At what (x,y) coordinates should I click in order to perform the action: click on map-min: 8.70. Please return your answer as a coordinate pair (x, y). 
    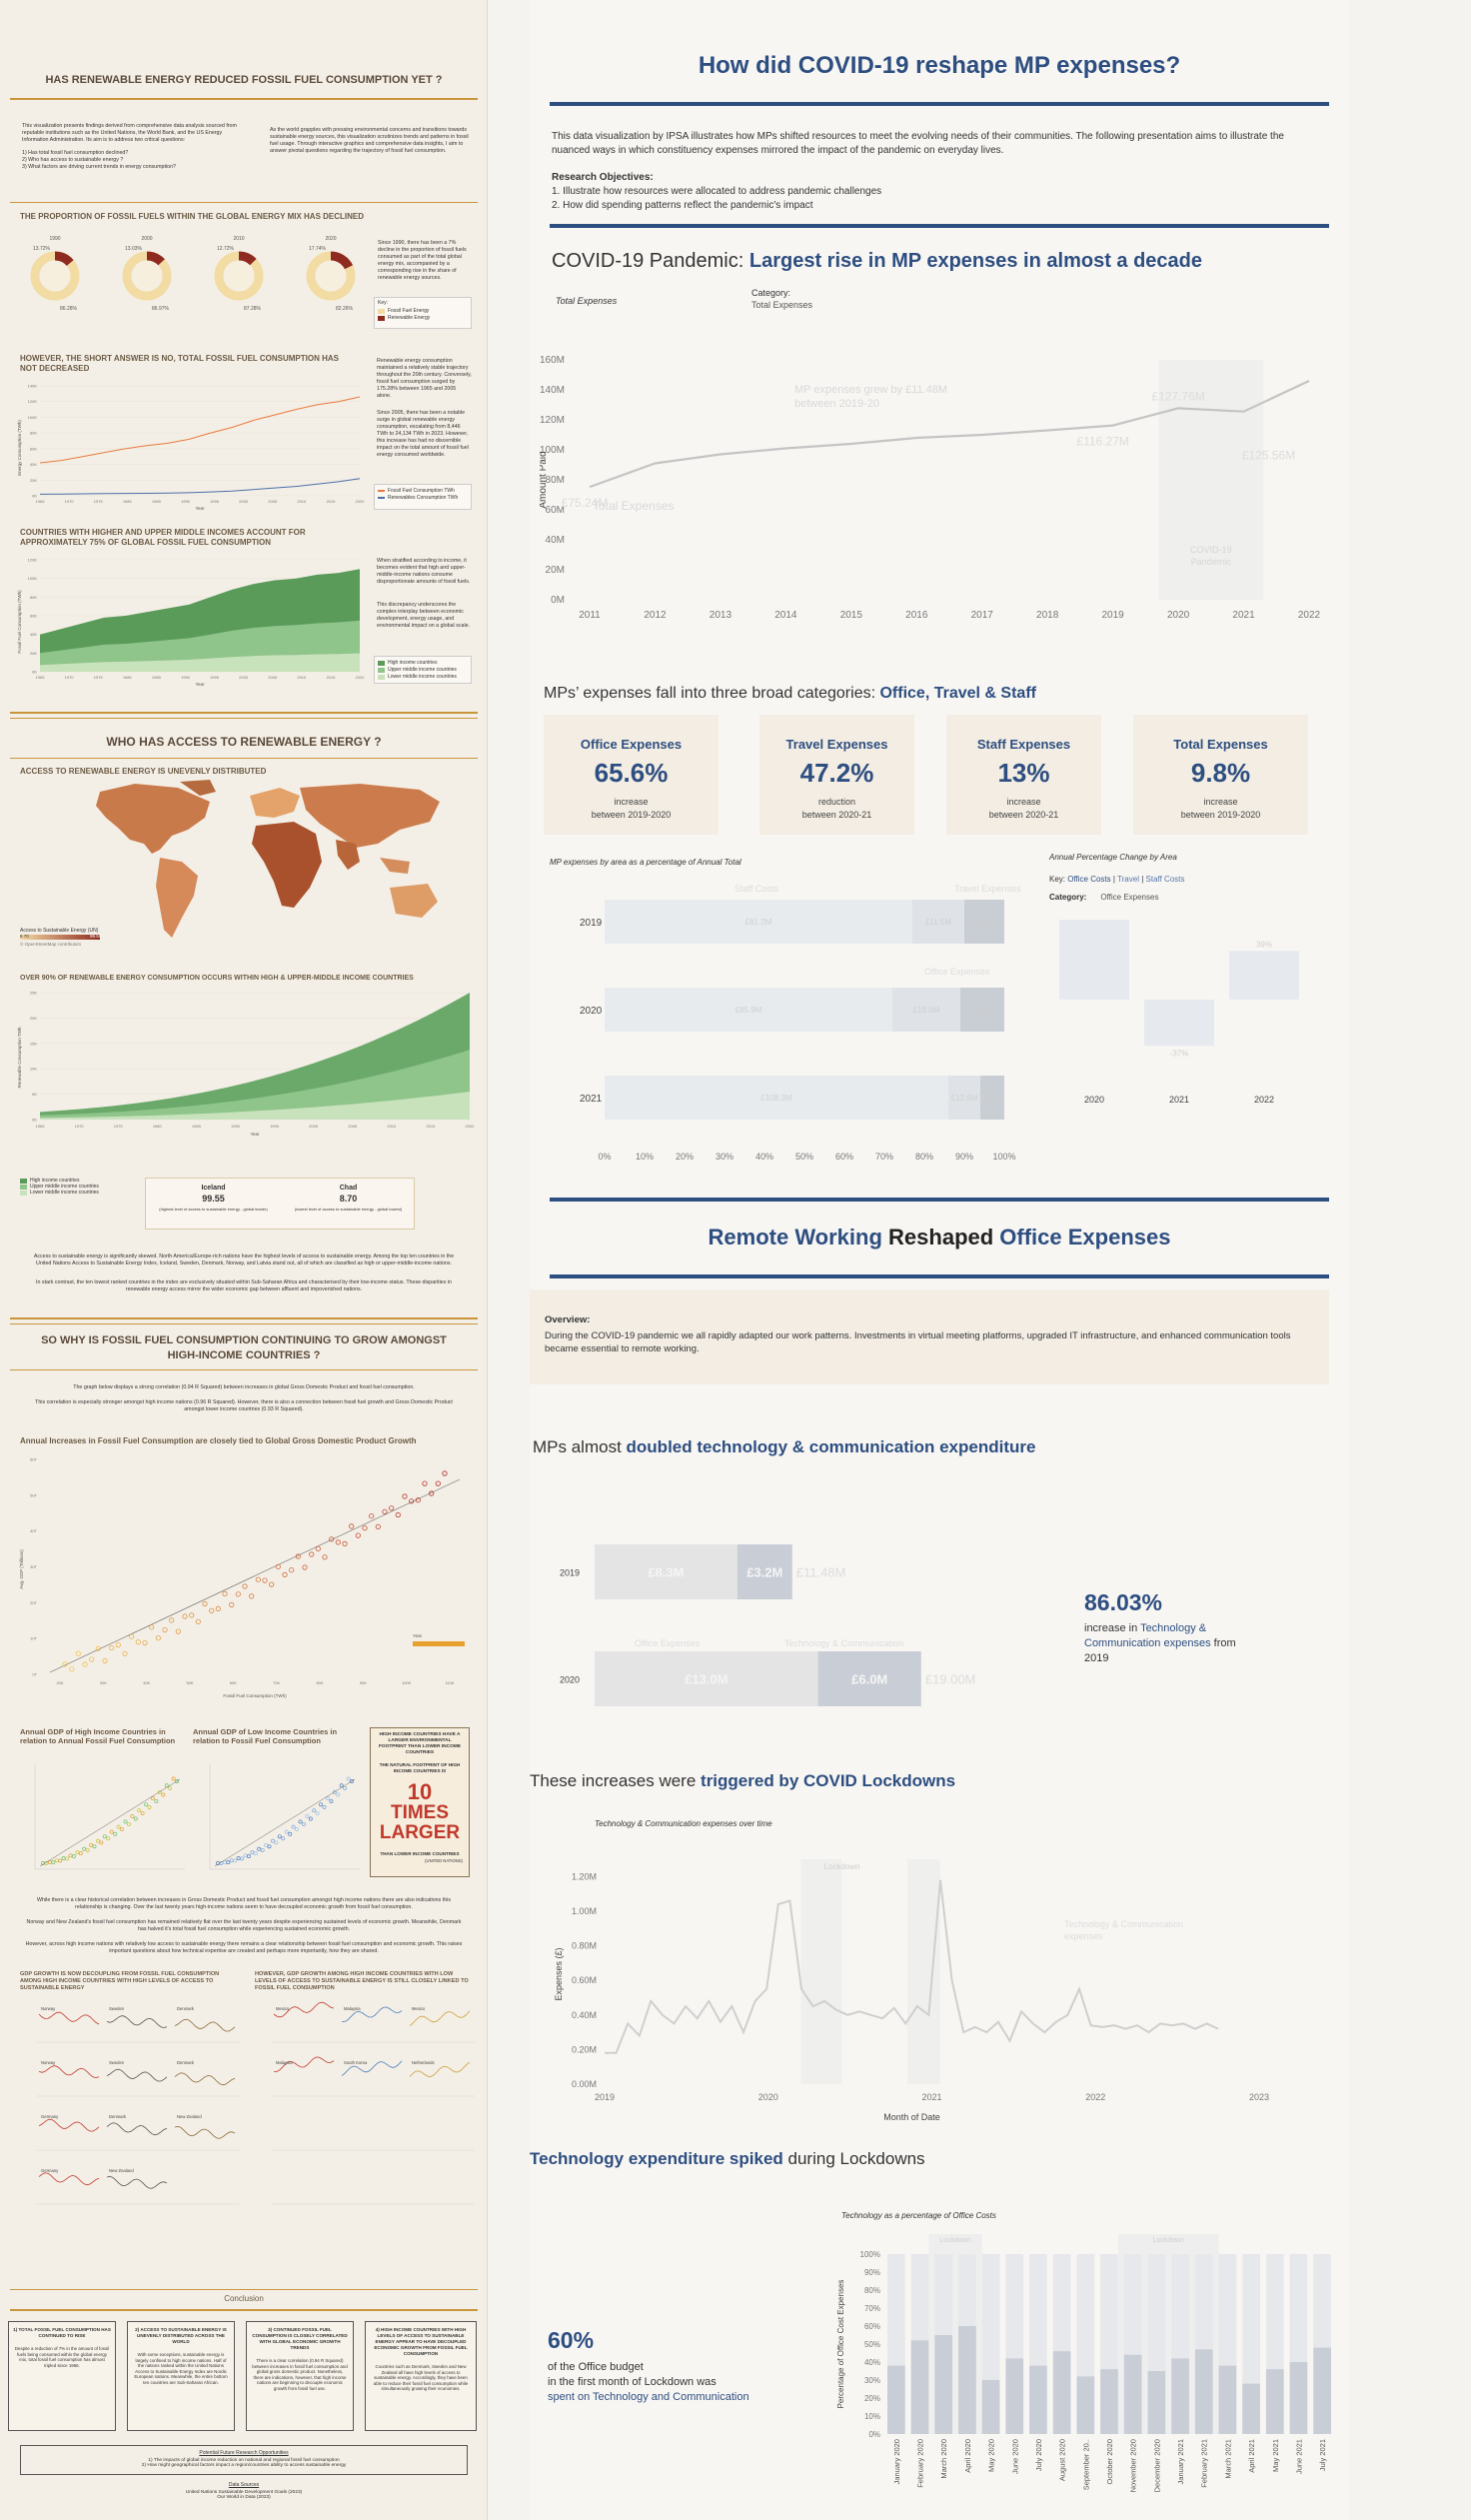
    Looking at the image, I should click on (25, 937).